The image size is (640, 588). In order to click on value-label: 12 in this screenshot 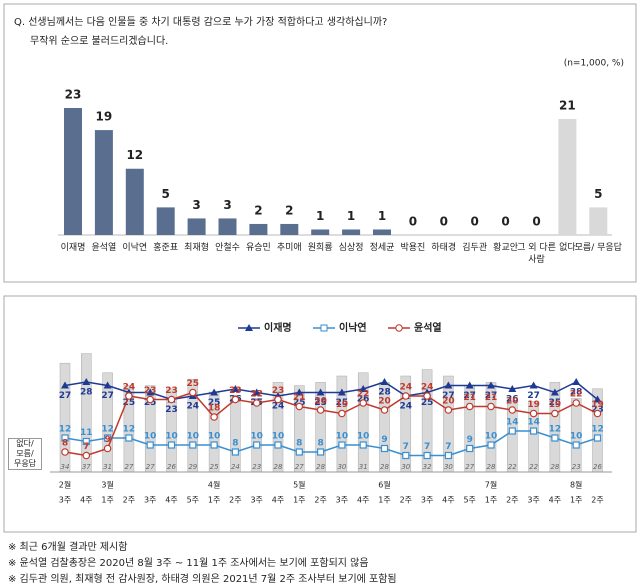, I will do `click(134, 155)`.